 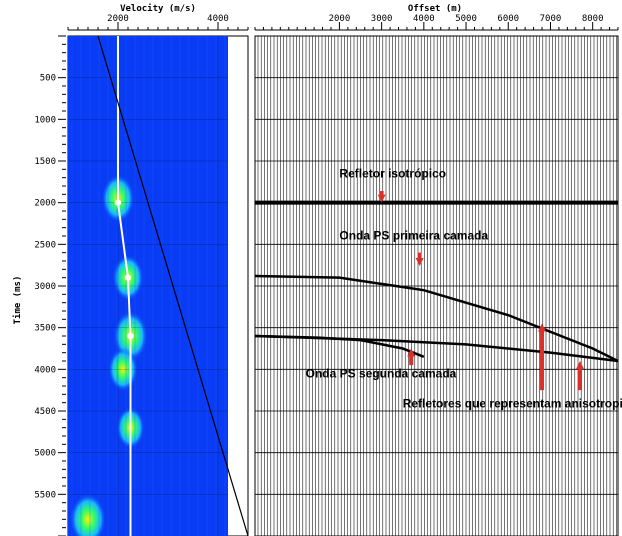 What do you see at coordinates (45, 245) in the screenshot?
I see `time-ytick-label: 2500` at bounding box center [45, 245].